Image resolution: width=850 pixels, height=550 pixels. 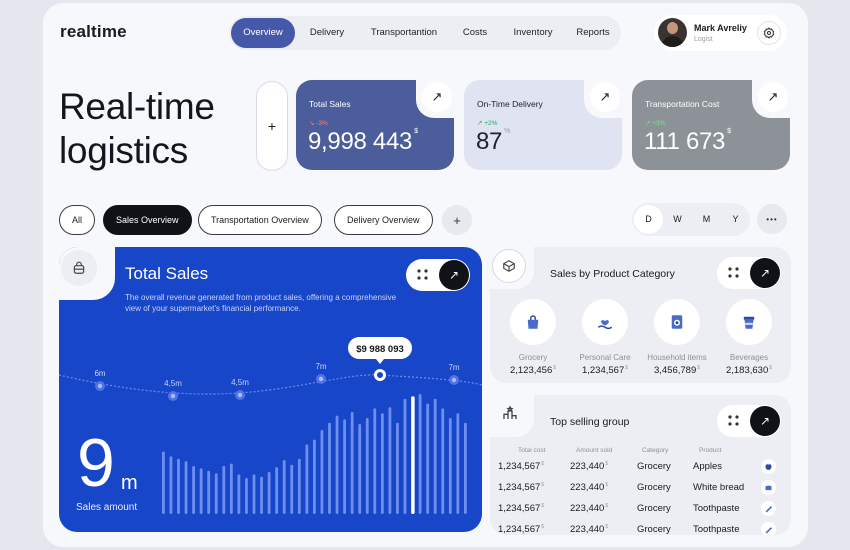 What do you see at coordinates (649, 123) in the screenshot?
I see `trend-up-icon: ↗` at bounding box center [649, 123].